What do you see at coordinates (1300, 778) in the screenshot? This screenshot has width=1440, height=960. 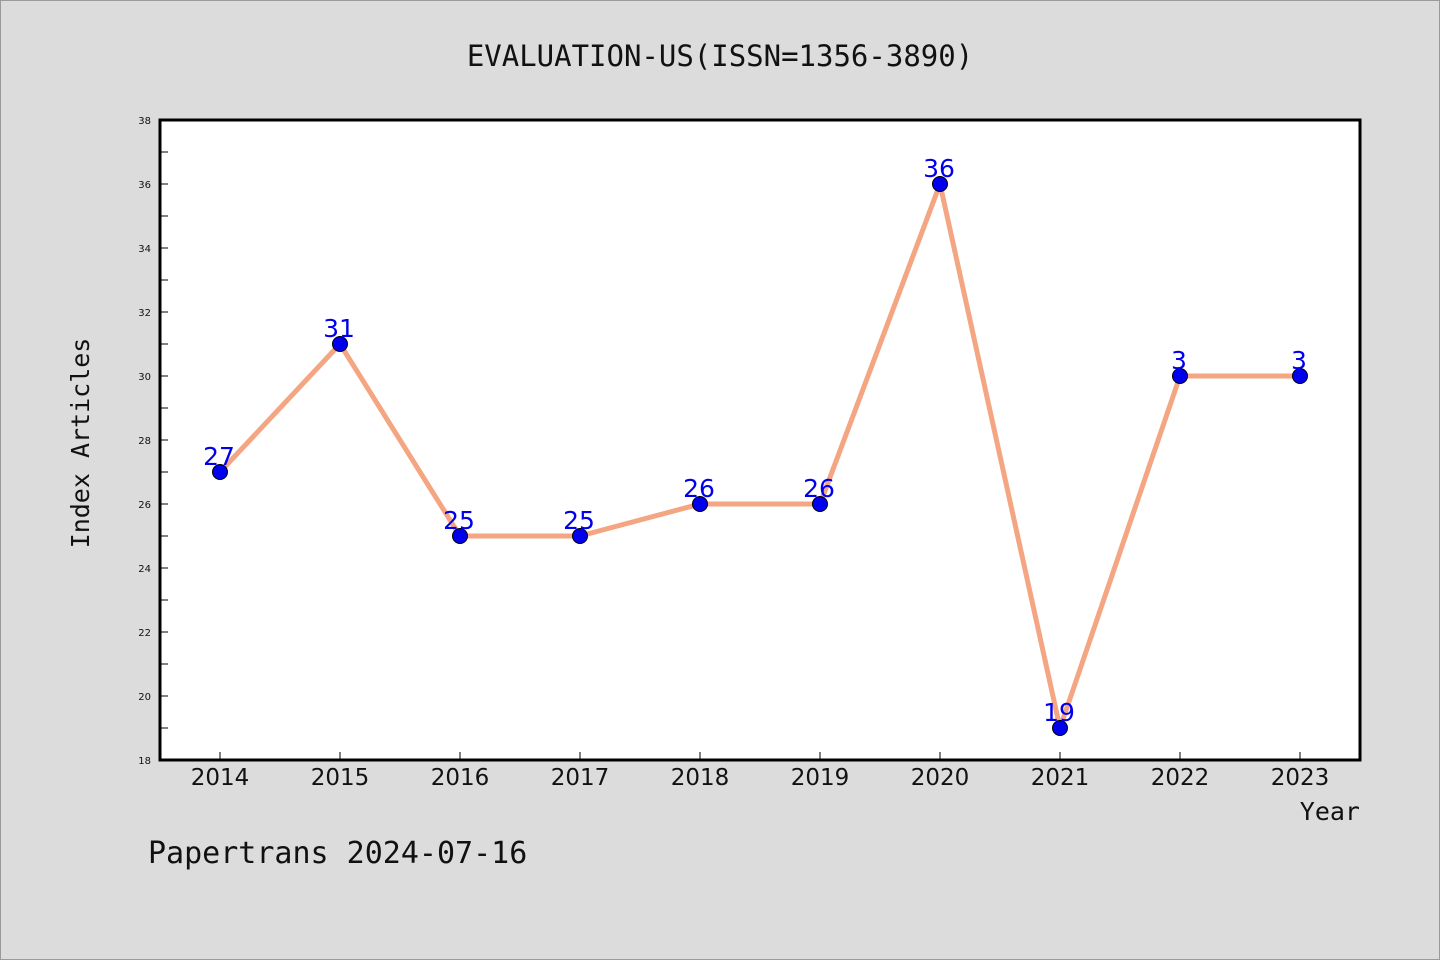 I see `x-tick-label: 2023` at bounding box center [1300, 778].